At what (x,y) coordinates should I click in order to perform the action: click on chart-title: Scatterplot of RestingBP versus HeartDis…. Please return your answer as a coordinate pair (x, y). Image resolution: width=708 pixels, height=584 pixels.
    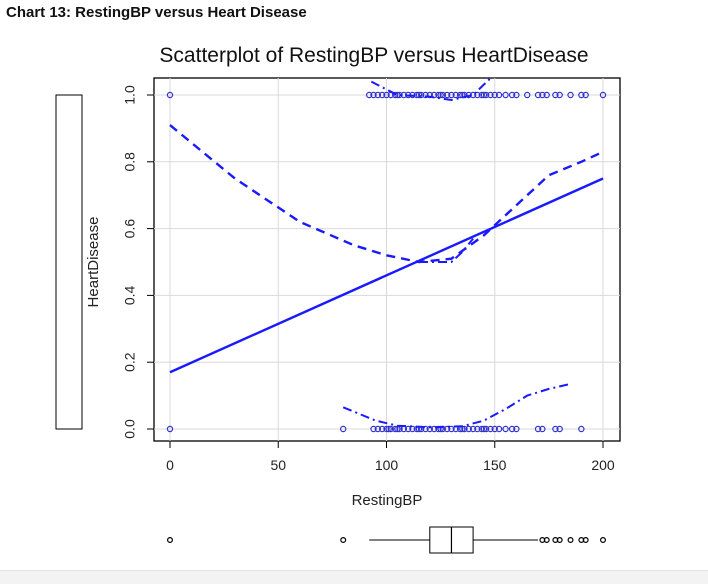
    Looking at the image, I should click on (373, 55).